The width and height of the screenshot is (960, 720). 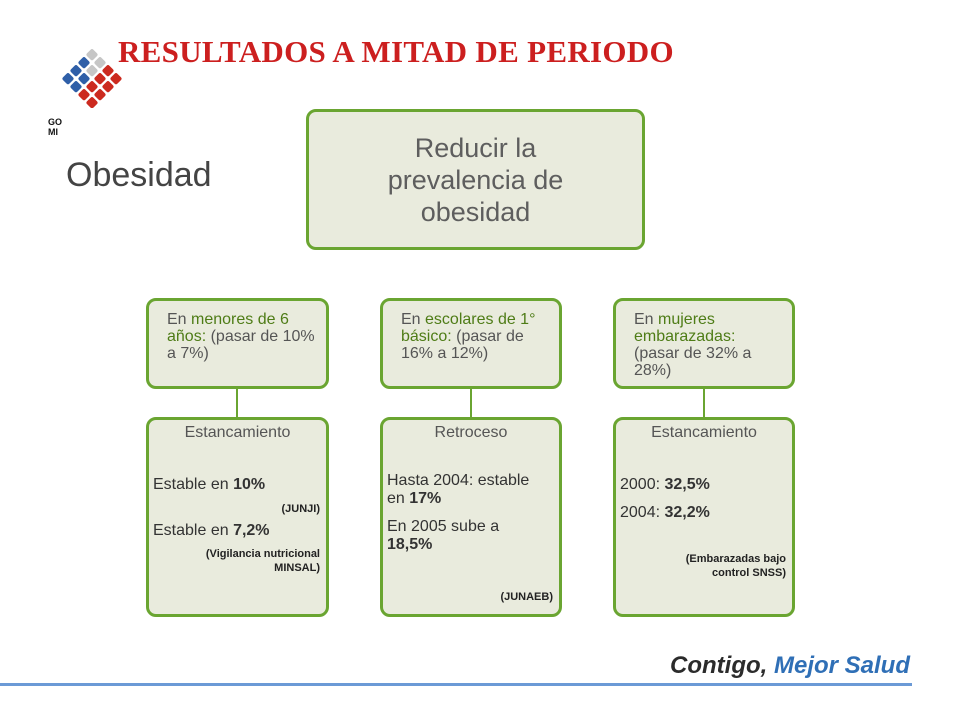 What do you see at coordinates (209, 484) in the screenshot?
I see `result-line: Estable en 10%` at bounding box center [209, 484].